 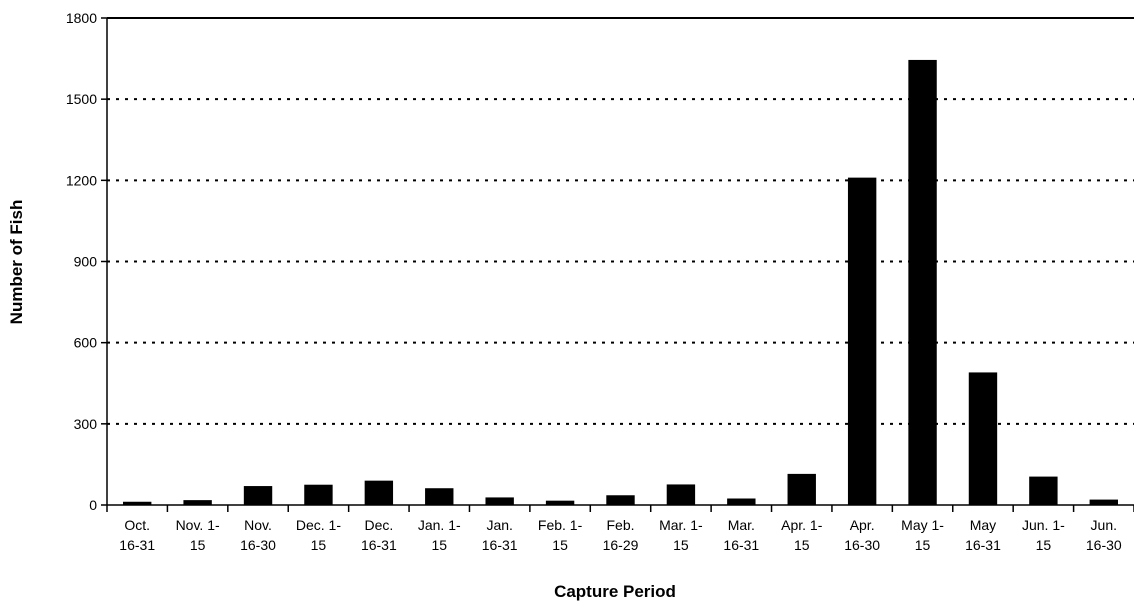 What do you see at coordinates (802, 535) in the screenshot?
I see `x-tick-label: Apr. 1-15` at bounding box center [802, 535].